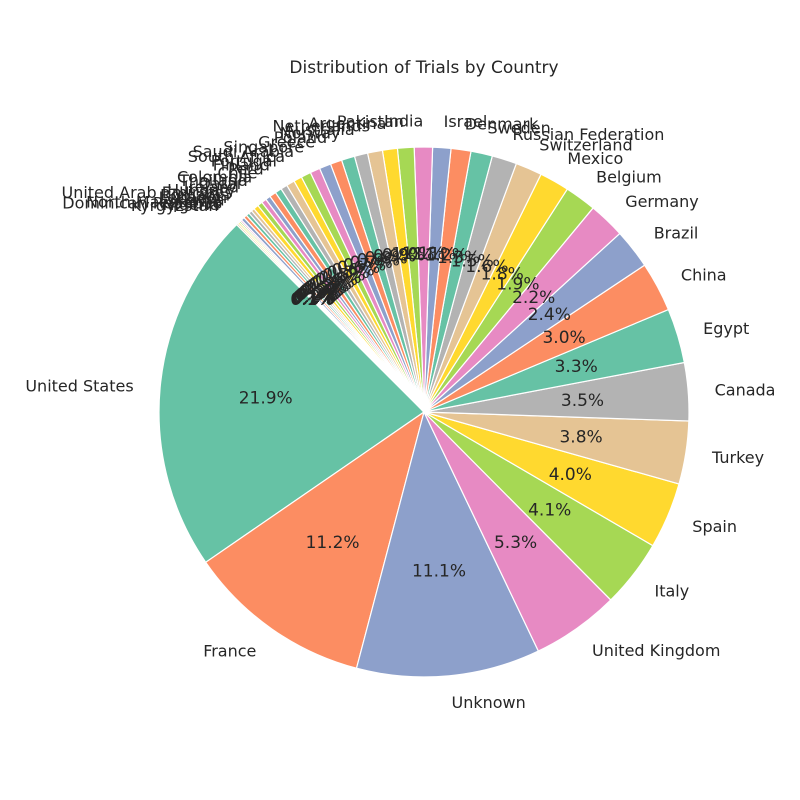  I want to click on pct-label-north-macedonia: 0.1%, so click(313, 298).